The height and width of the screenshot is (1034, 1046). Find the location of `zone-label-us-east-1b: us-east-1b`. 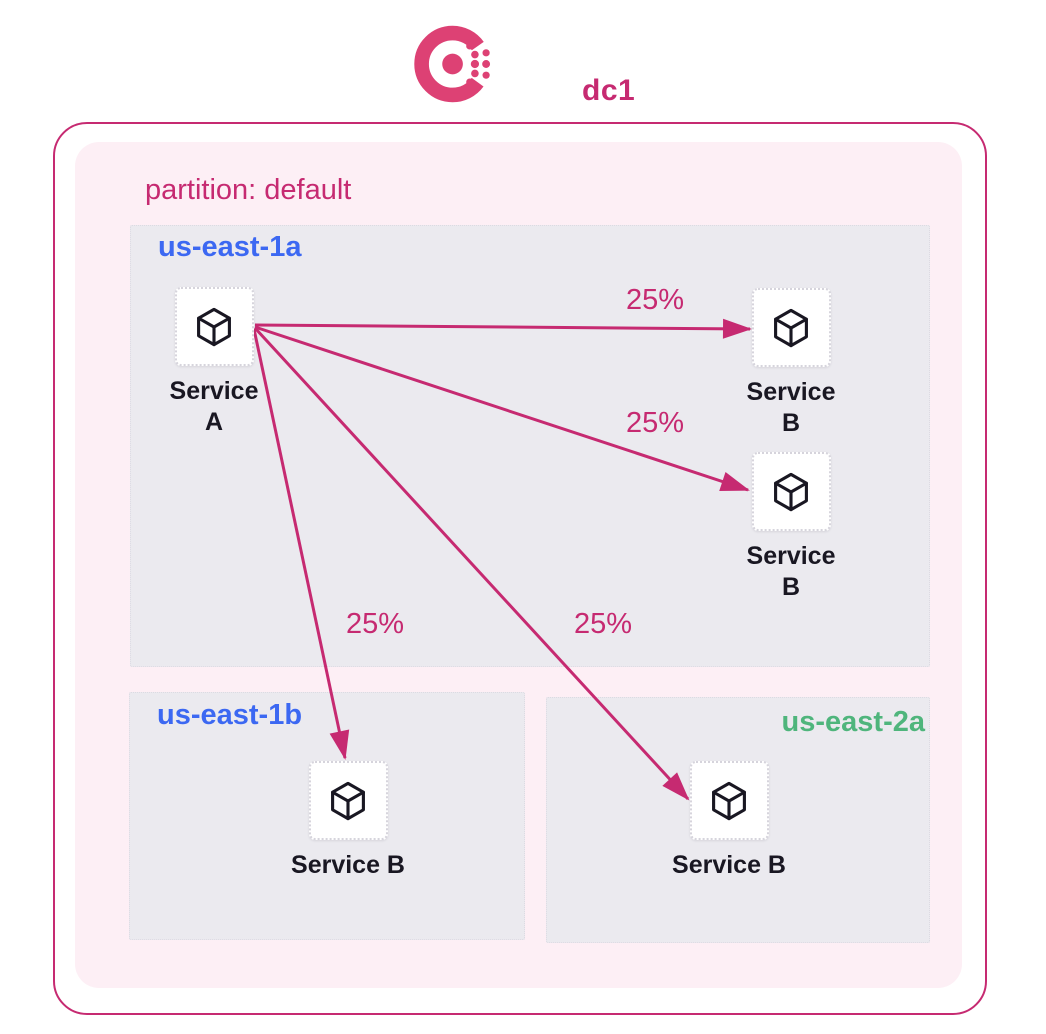

zone-label-us-east-1b: us-east-1b is located at coordinates (230, 715).